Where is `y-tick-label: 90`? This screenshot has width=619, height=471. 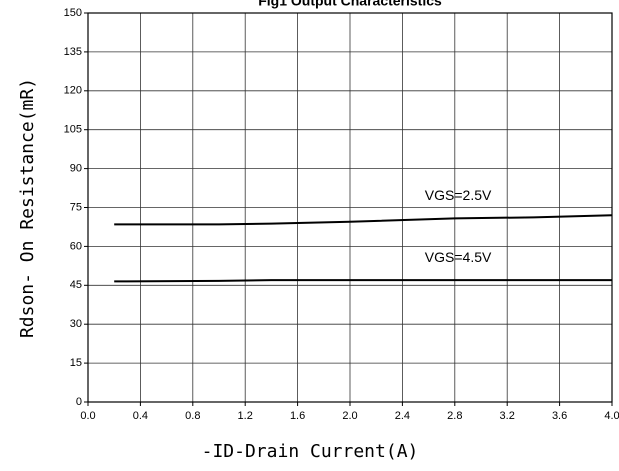
y-tick-label: 90 is located at coordinates (76, 169).